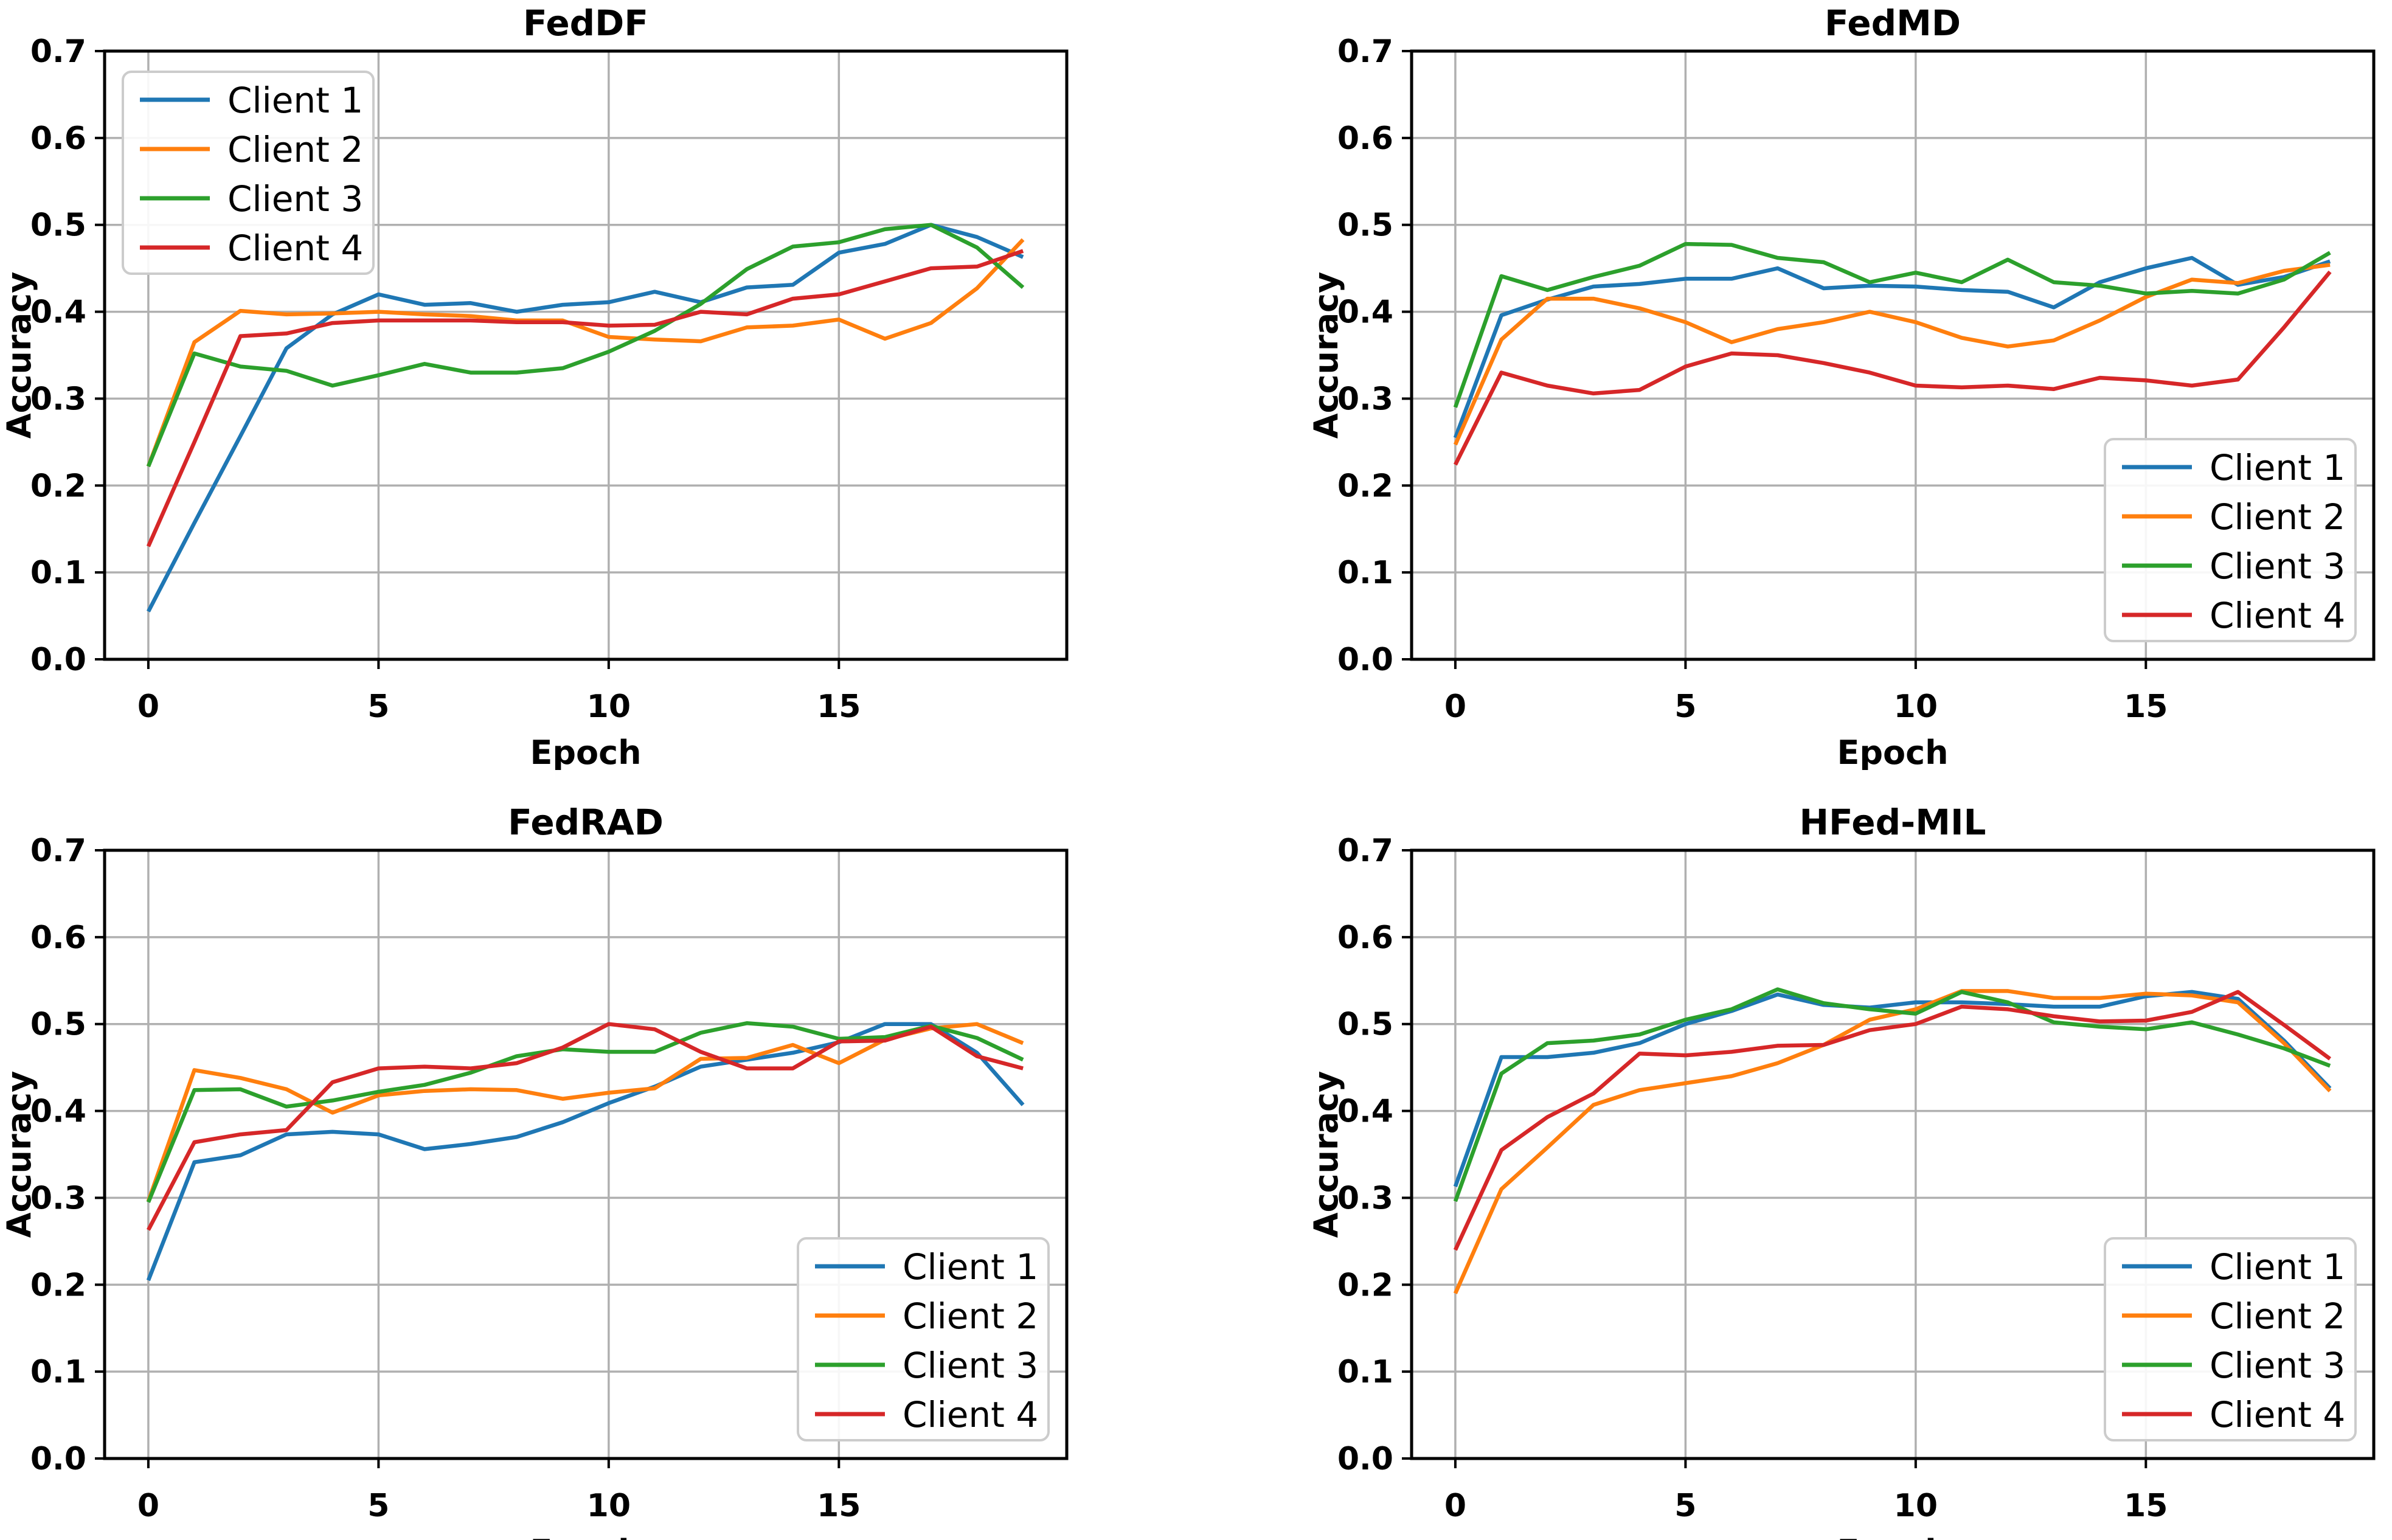 The height and width of the screenshot is (1540, 2392). Describe the element at coordinates (1893, 822) in the screenshot. I see `chart-title: HFed-MIL` at that location.